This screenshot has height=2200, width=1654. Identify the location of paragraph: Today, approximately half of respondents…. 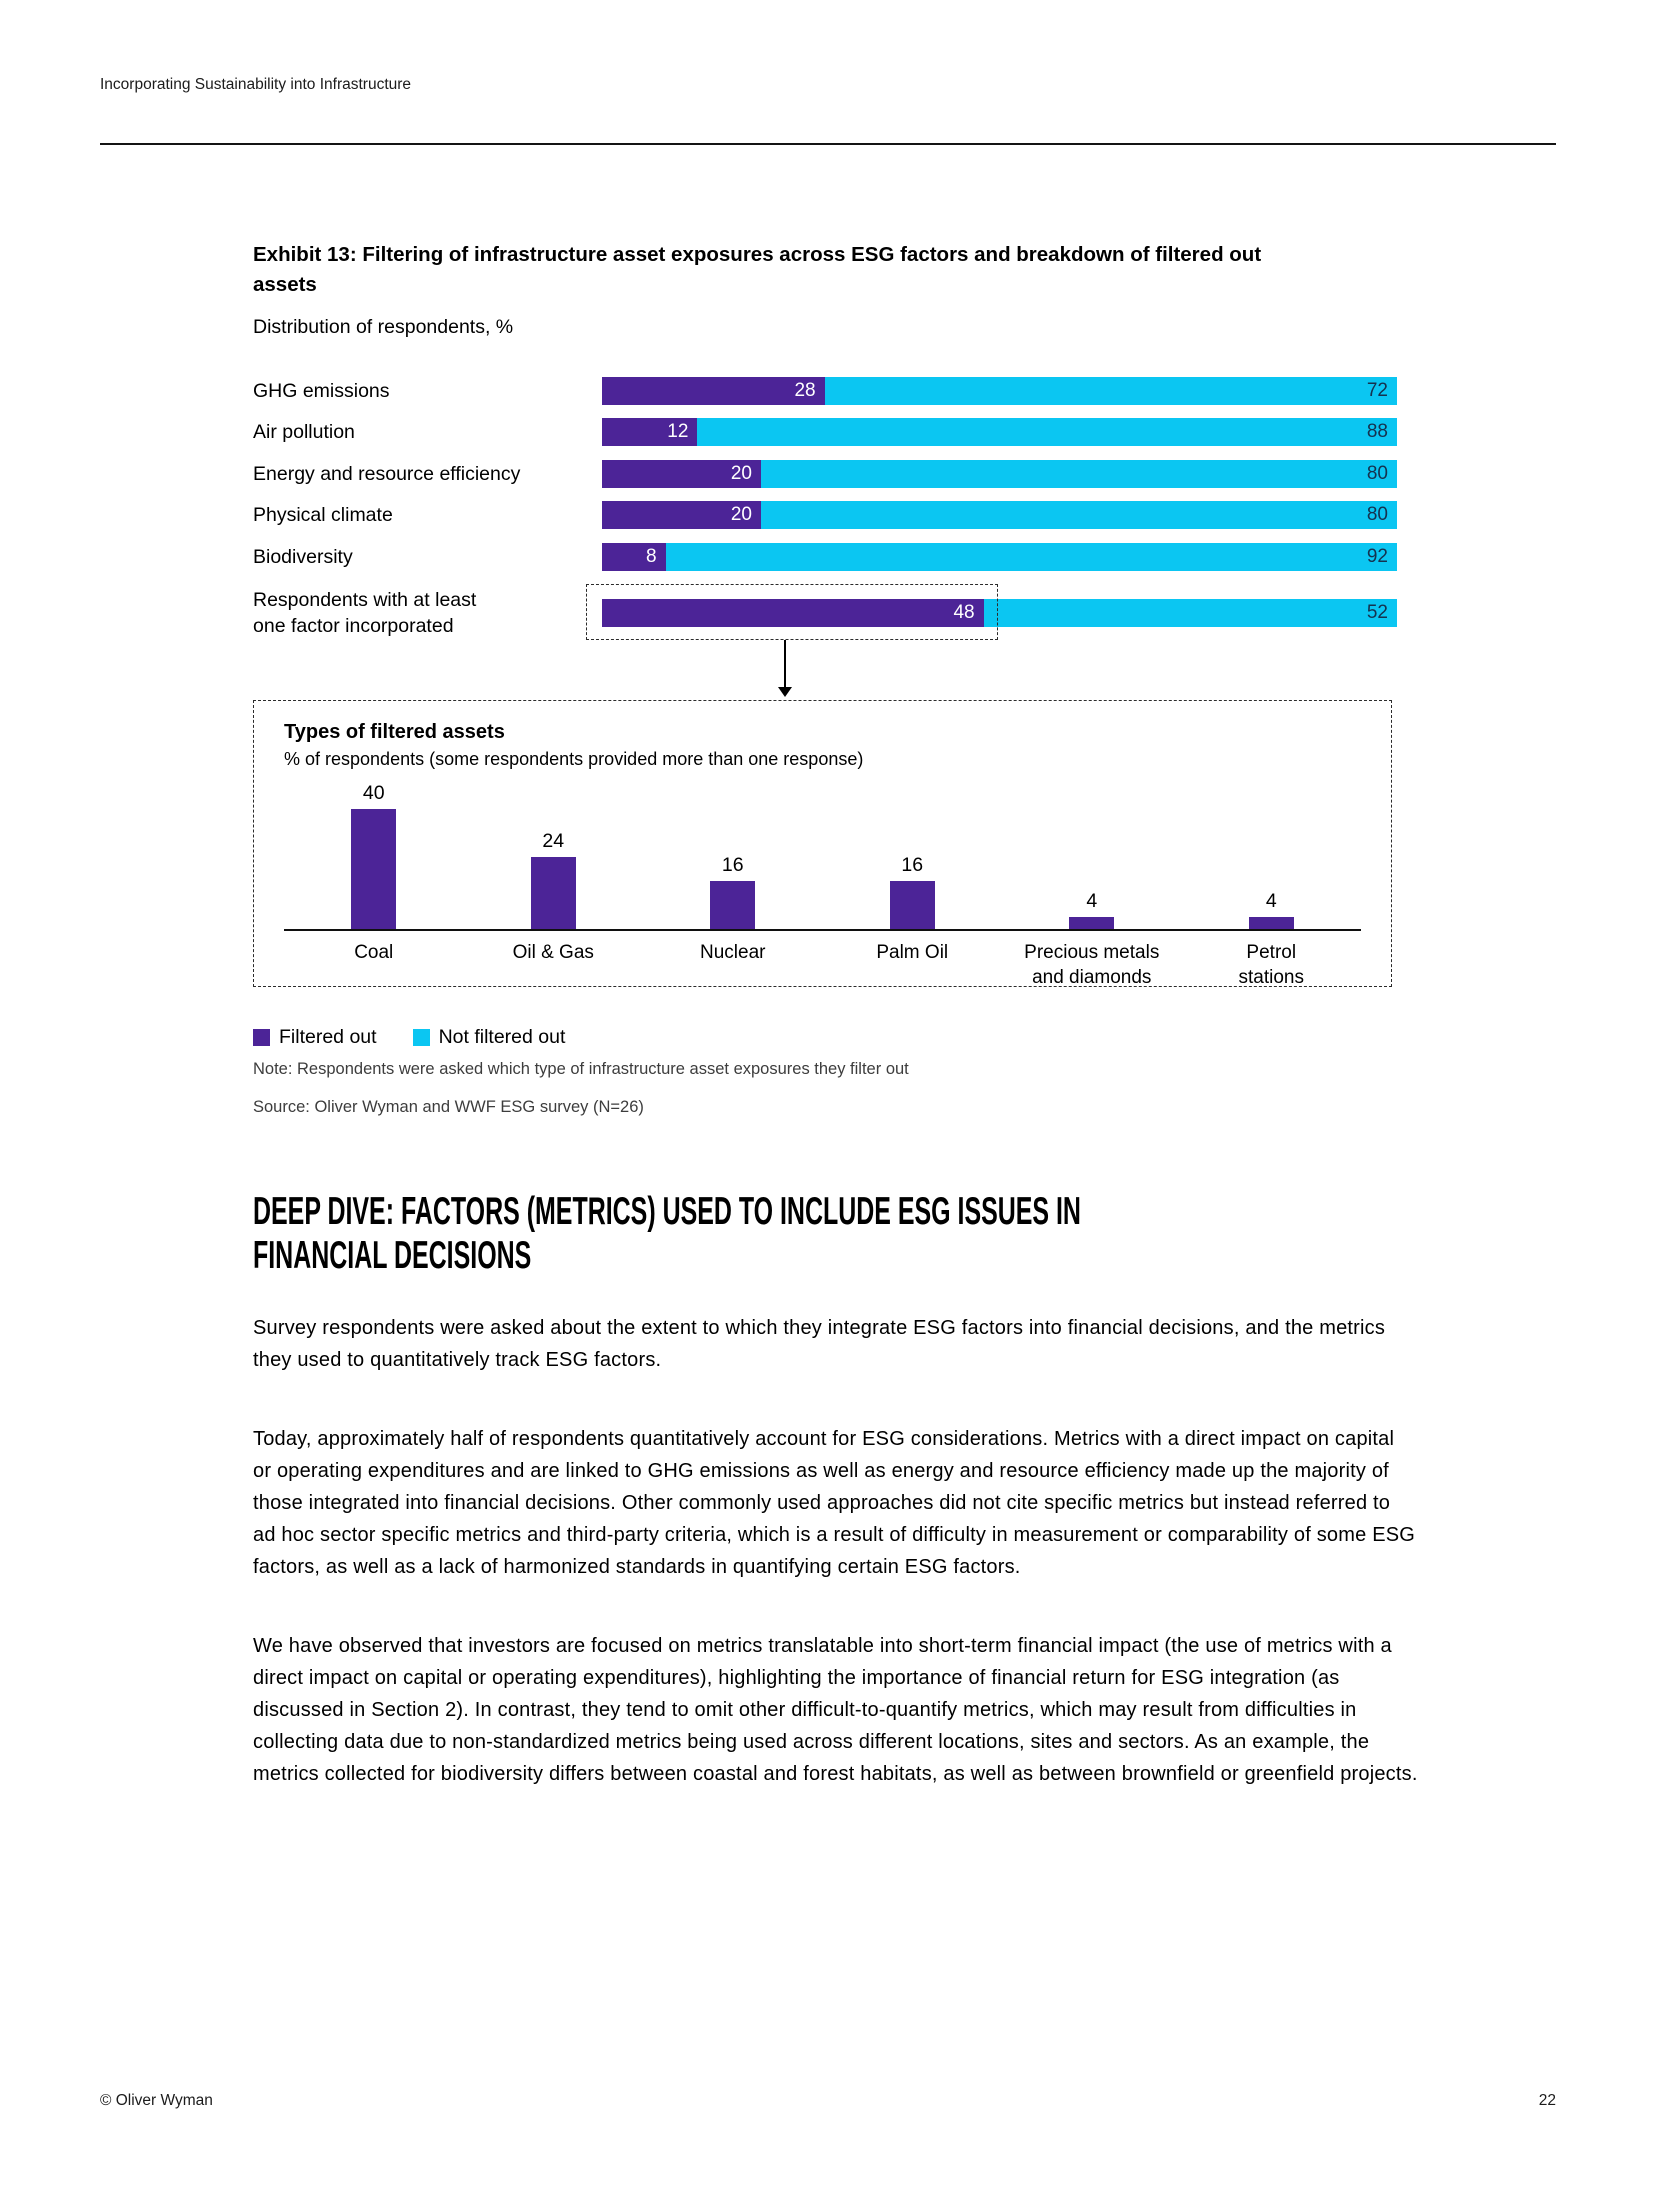
(834, 1503).